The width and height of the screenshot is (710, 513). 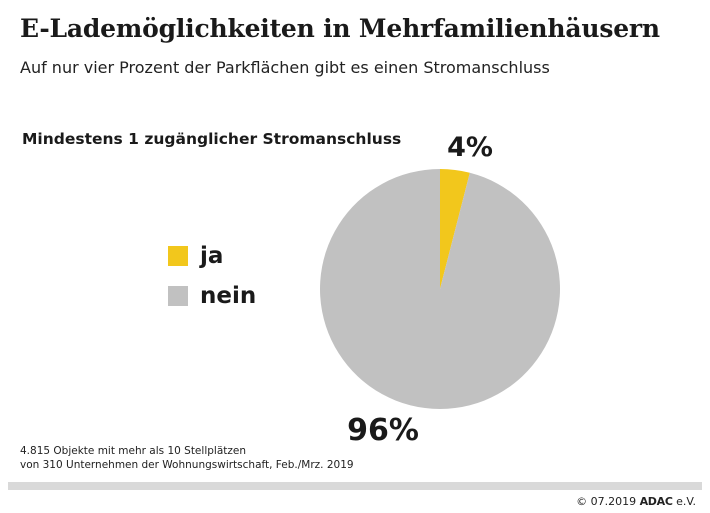 What do you see at coordinates (178, 256) in the screenshot?
I see `legend-swatch-ja` at bounding box center [178, 256].